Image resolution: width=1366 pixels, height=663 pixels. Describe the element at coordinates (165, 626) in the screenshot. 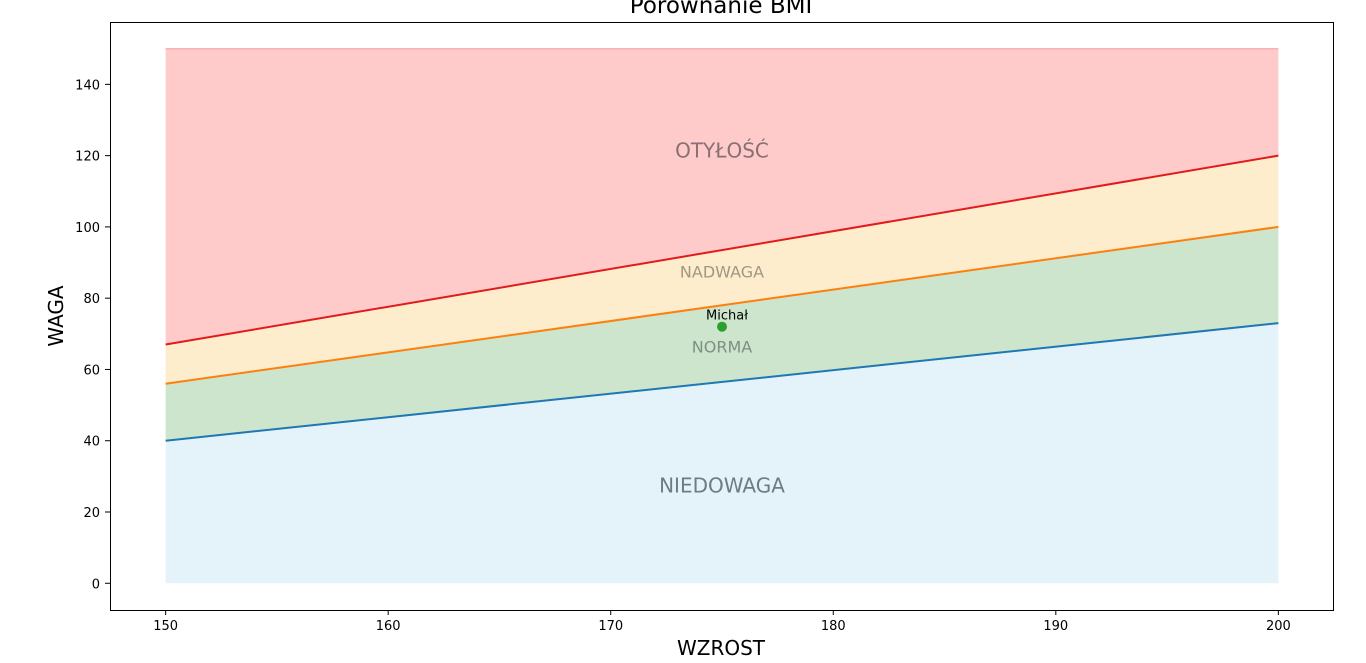

I see `x-tick-label: 150` at that location.